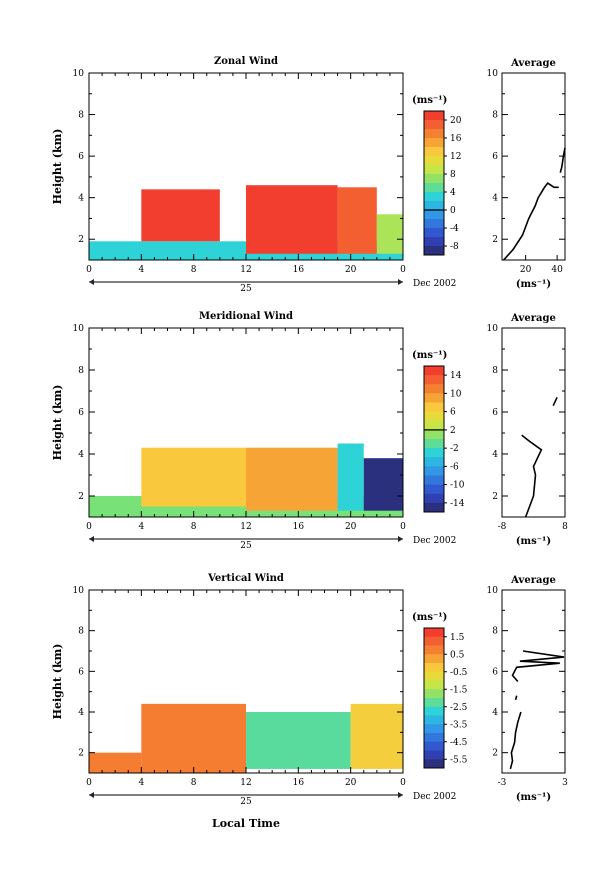 This screenshot has height=873, width=616. Describe the element at coordinates (299, 527) in the screenshot. I see `x-tick-label: 16` at that location.